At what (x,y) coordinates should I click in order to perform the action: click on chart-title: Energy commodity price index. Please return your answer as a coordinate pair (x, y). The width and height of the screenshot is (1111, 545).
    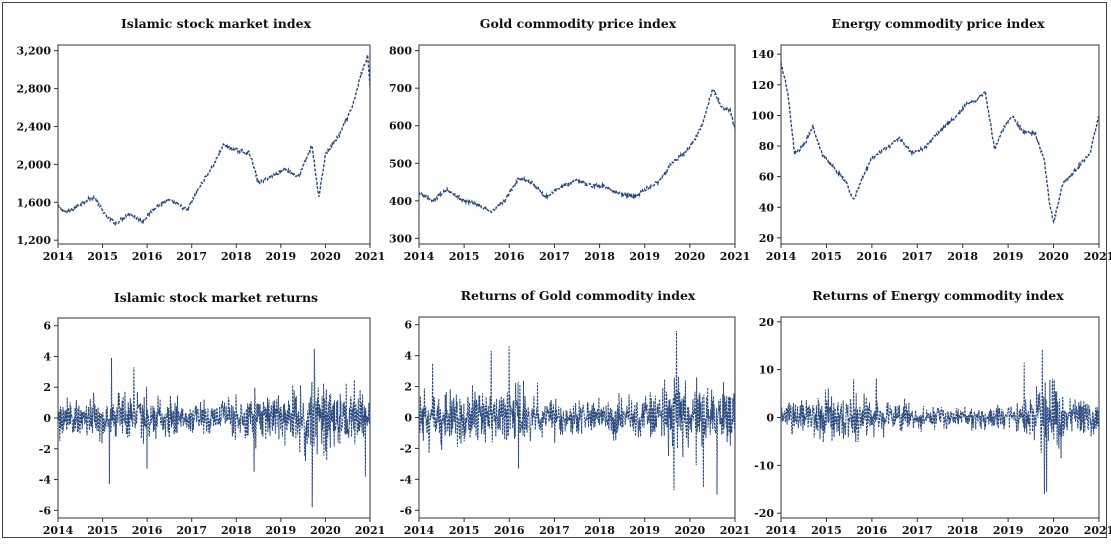
    Looking at the image, I should click on (938, 23).